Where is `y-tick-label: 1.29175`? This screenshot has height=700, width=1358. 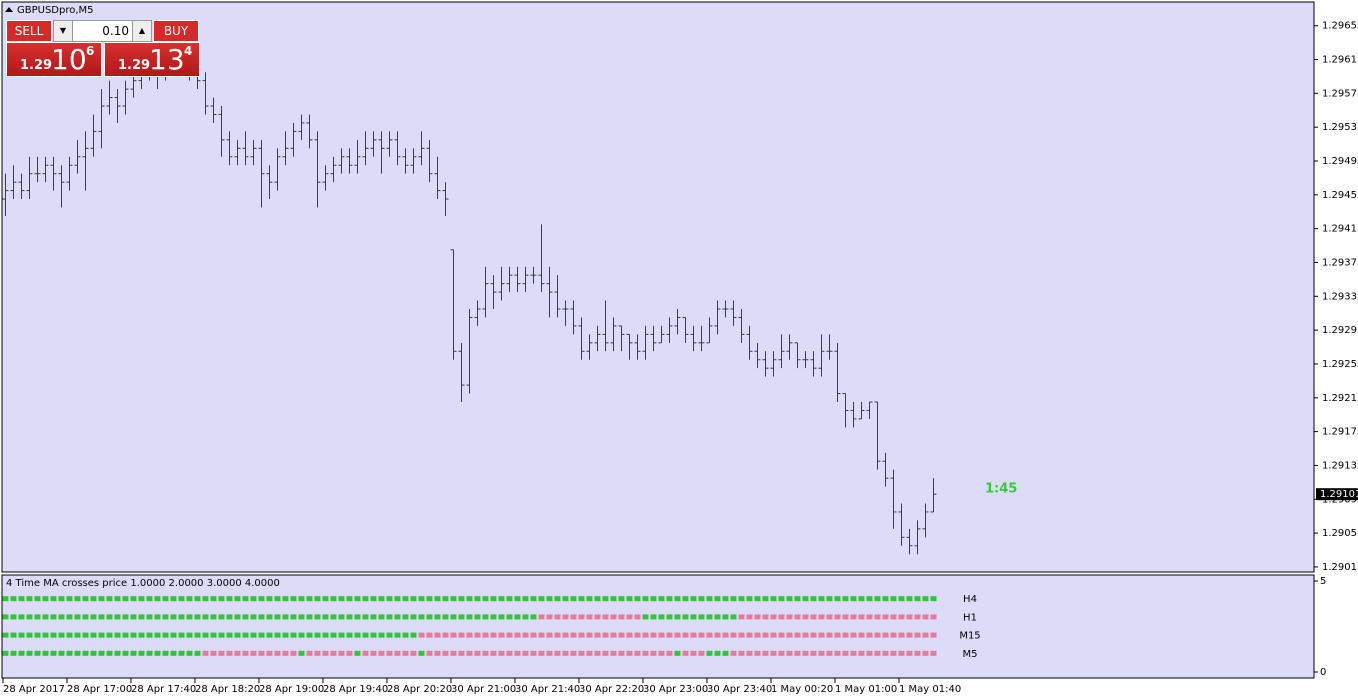
y-tick-label: 1.29175 is located at coordinates (1340, 432).